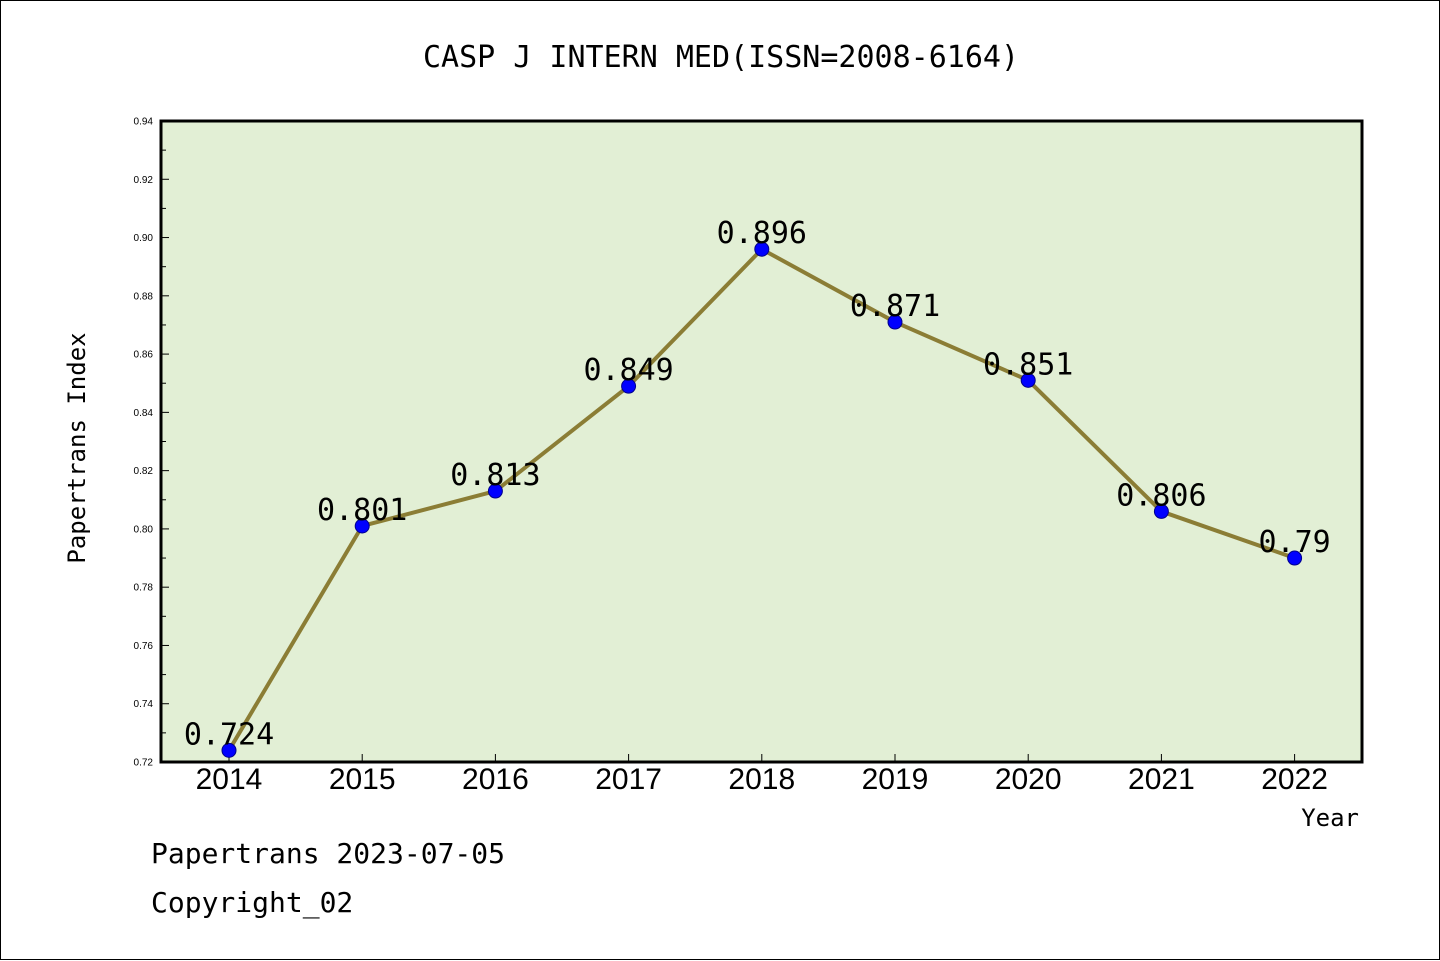  What do you see at coordinates (895, 779) in the screenshot?
I see `x-tick-label: 2019` at bounding box center [895, 779].